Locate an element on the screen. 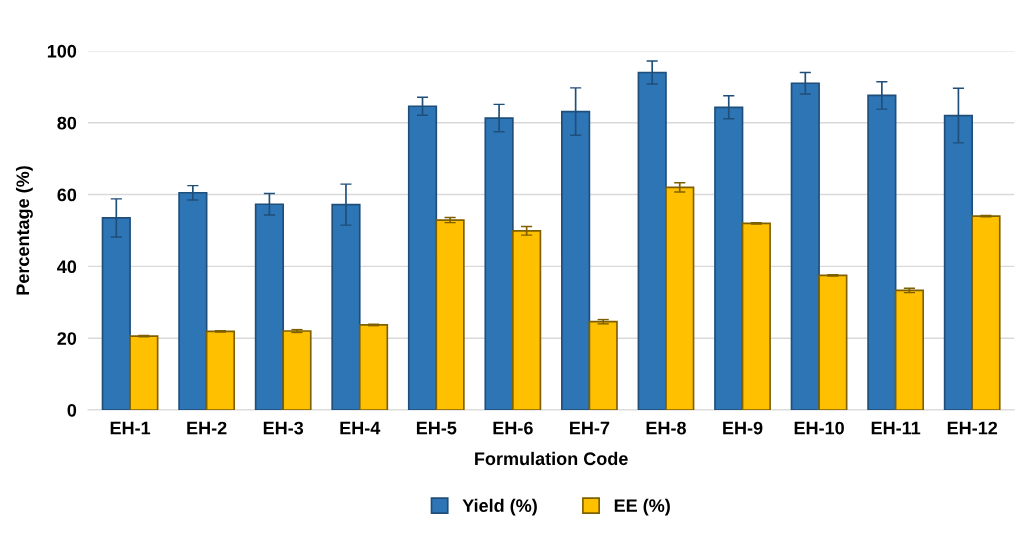  x-tick-label: EH-1 is located at coordinates (130, 428).